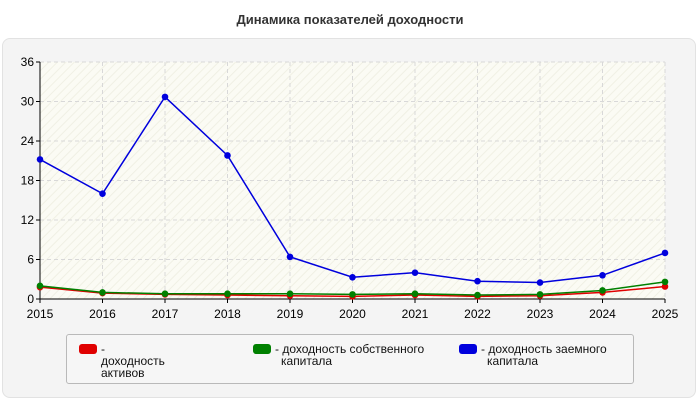  I want to click on legend-label-line: - доходность заемного, so click(544, 349).